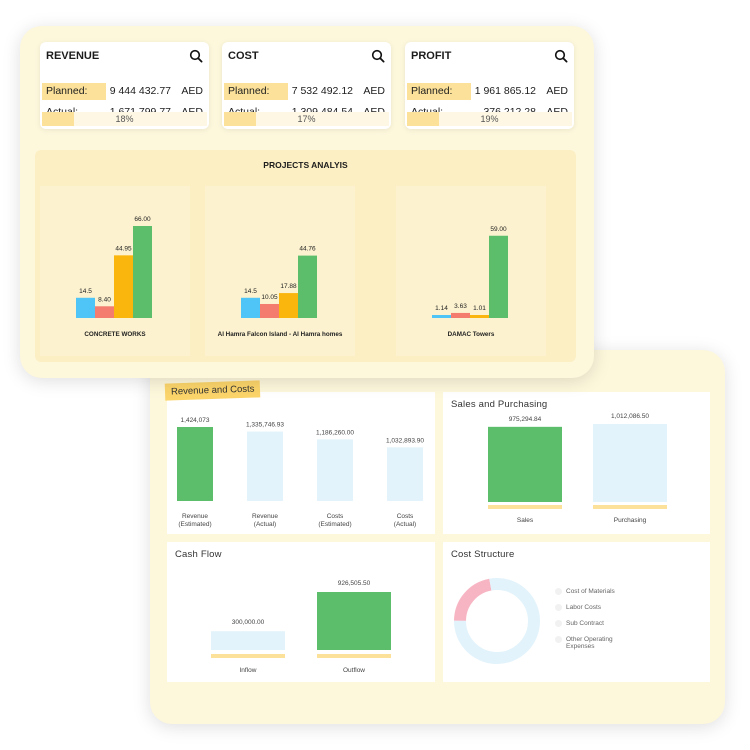 The height and width of the screenshot is (750, 750). I want to click on bar-value-label: 300,000.00, so click(248, 622).